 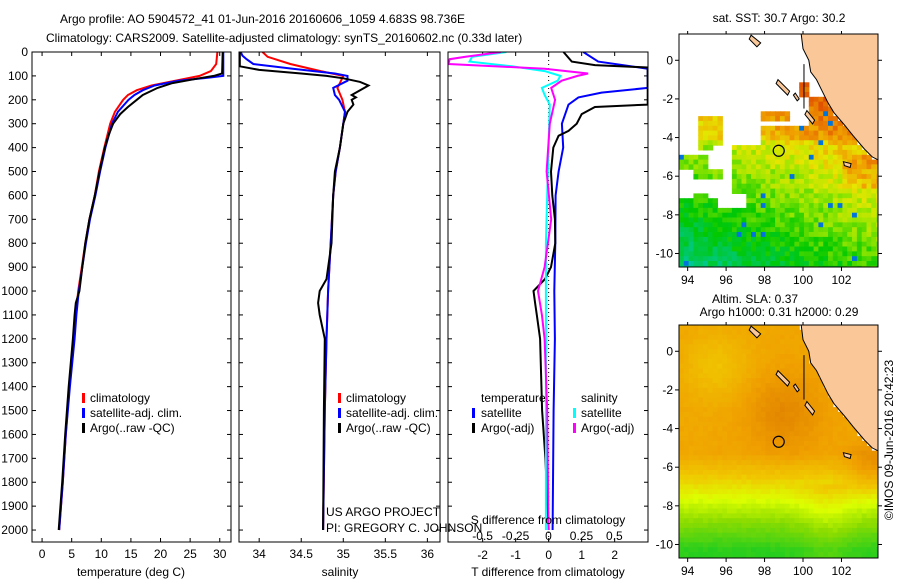 What do you see at coordinates (779, 312) in the screenshot?
I see `sla-map-subtitle: Argo h1000: 0.31 h2000: 0.29` at bounding box center [779, 312].